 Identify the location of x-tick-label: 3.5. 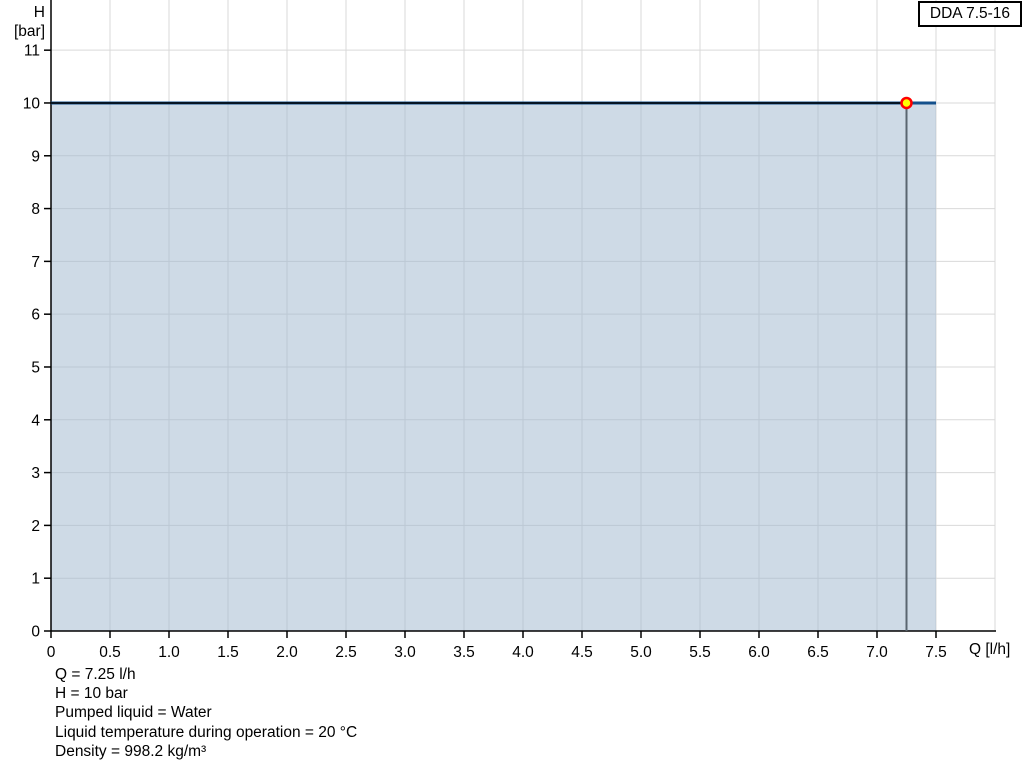
(464, 652).